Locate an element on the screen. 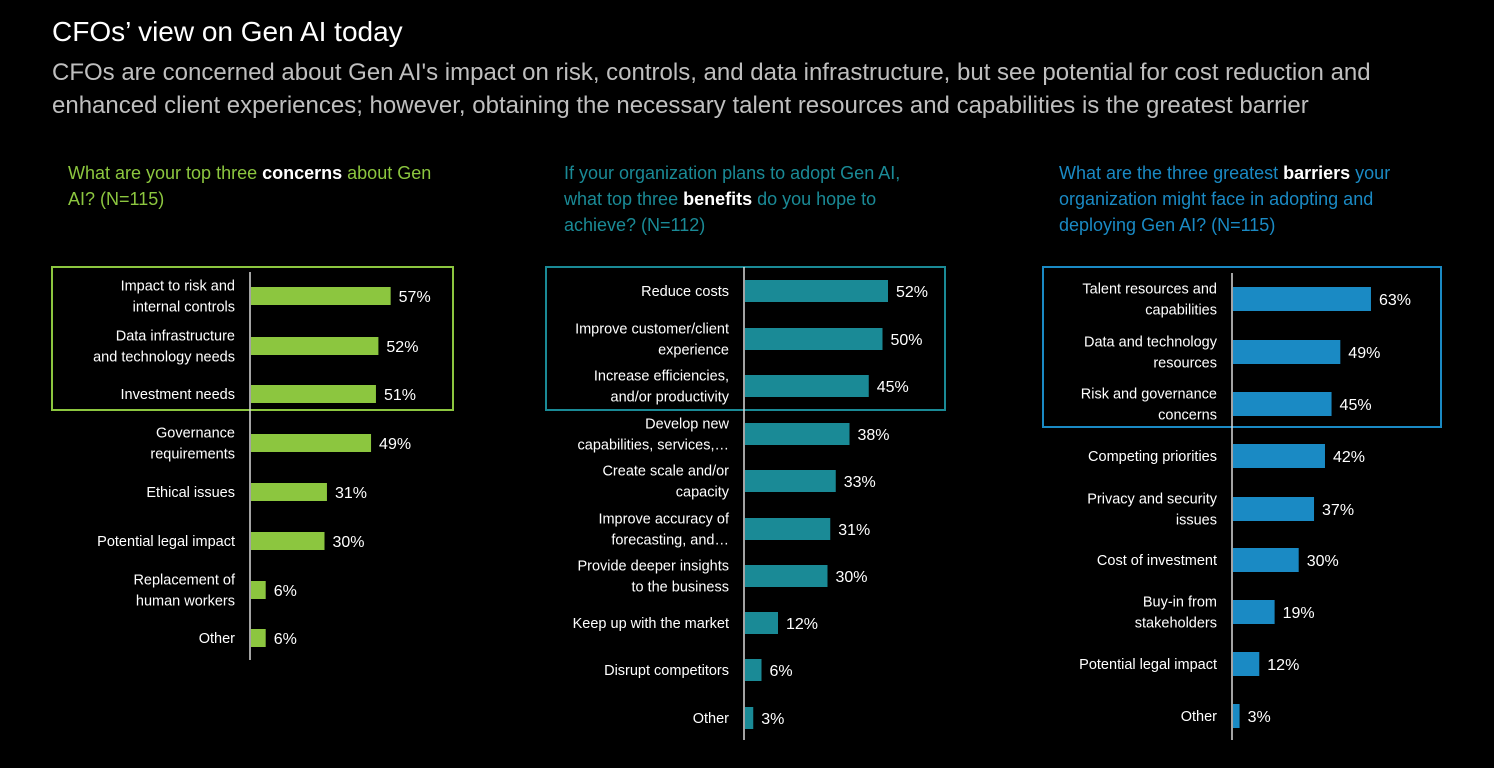 The height and width of the screenshot is (768, 1494). benefits-value-label: 45% is located at coordinates (893, 387).